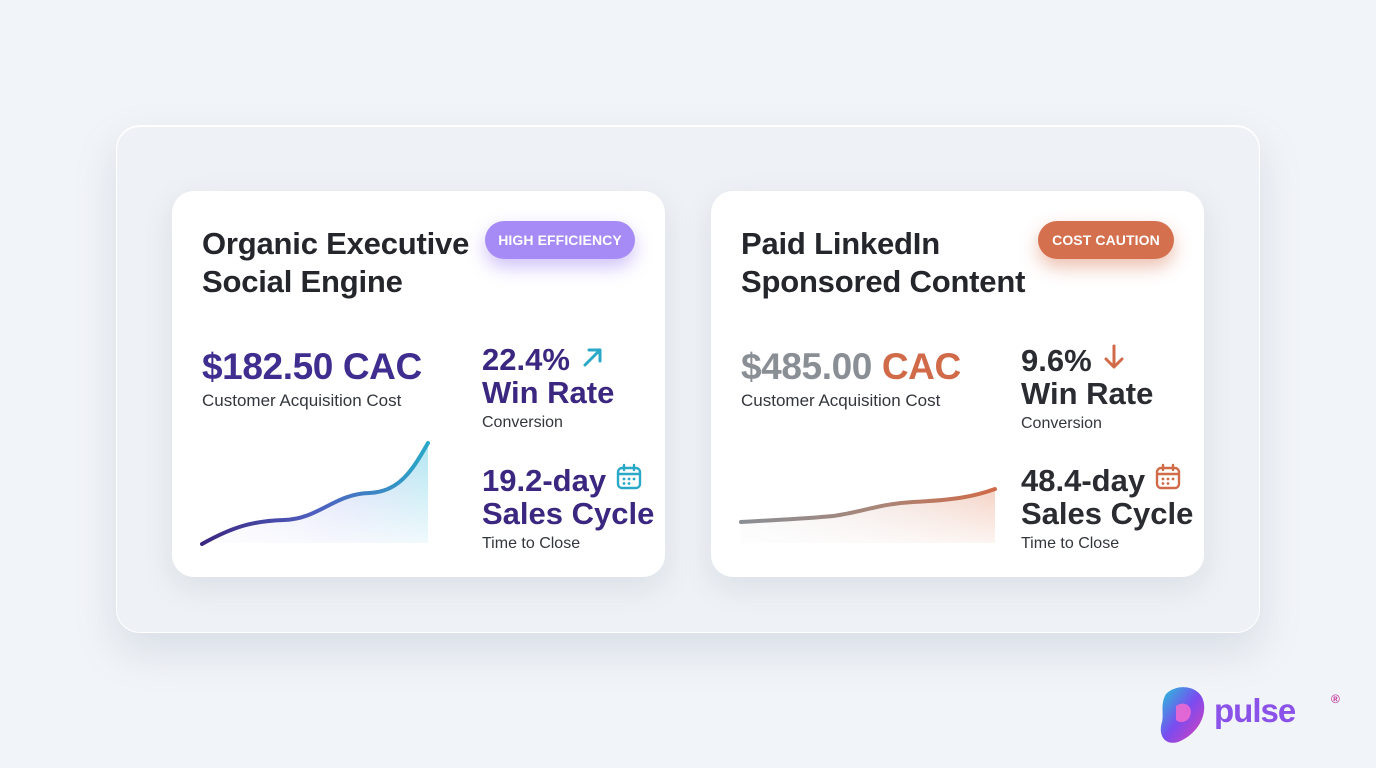  Describe the element at coordinates (302, 281) in the screenshot. I see `card-title-line2: Social Engine` at that location.